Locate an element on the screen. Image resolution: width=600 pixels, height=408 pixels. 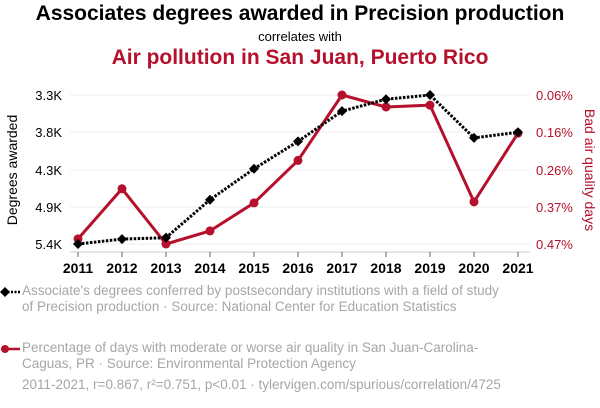
y-tick-label: 3.8K is located at coordinates (48, 132).